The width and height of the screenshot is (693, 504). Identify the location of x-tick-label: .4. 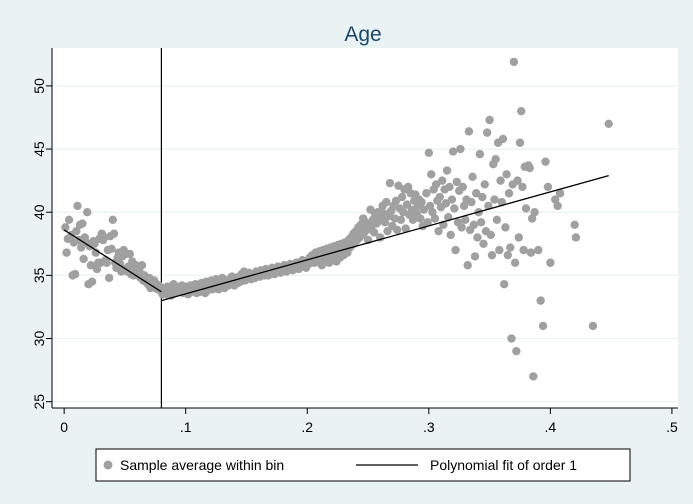
(551, 427).